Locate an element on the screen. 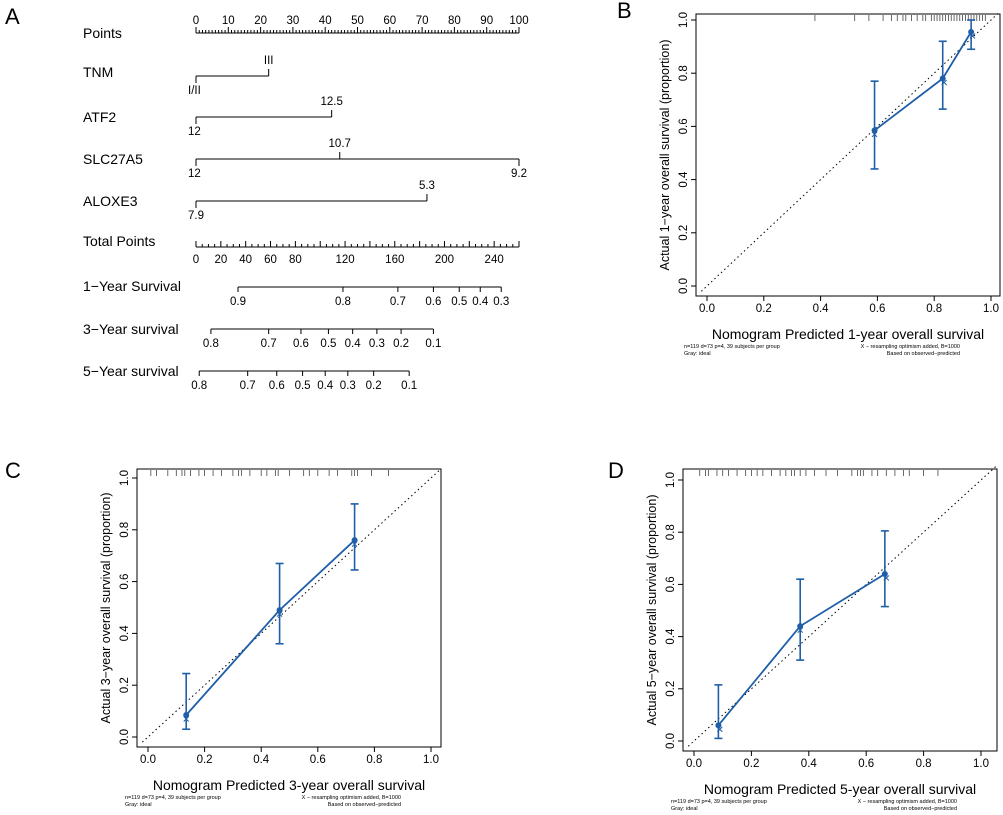  calibration-line is located at coordinates (270, 627).